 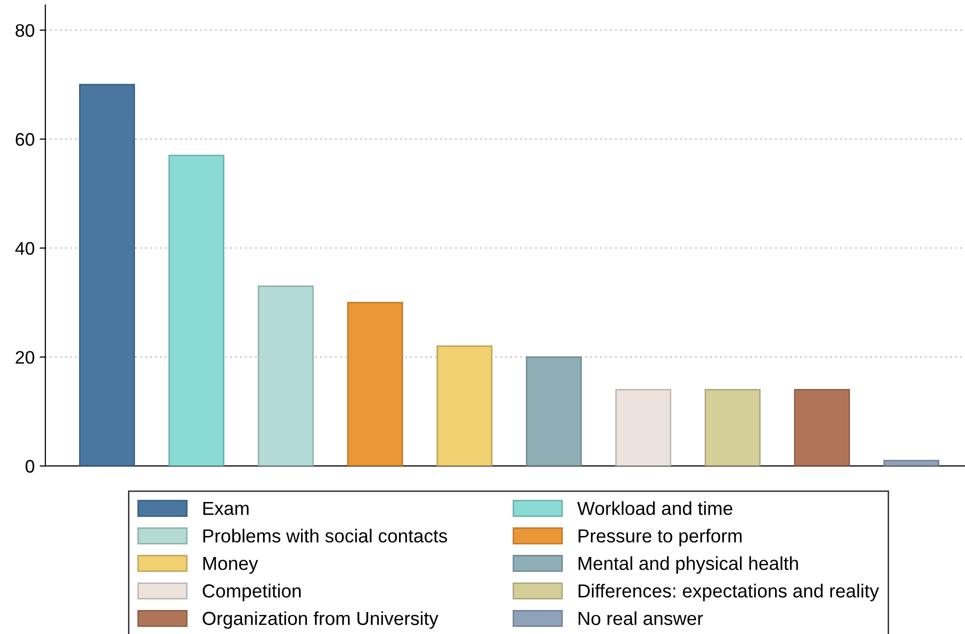 What do you see at coordinates (25, 30) in the screenshot?
I see `y-tick-label: 80` at bounding box center [25, 30].